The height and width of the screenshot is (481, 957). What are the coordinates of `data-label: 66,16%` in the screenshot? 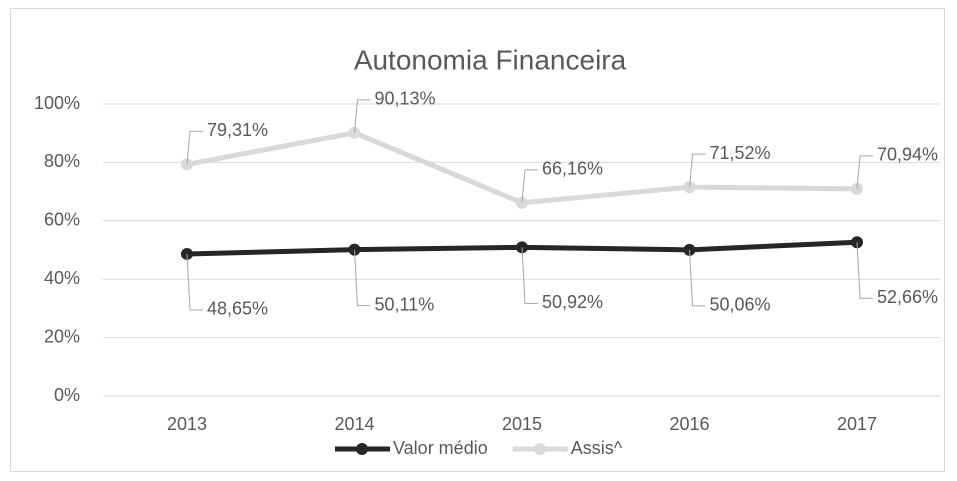 It's located at (572, 169).